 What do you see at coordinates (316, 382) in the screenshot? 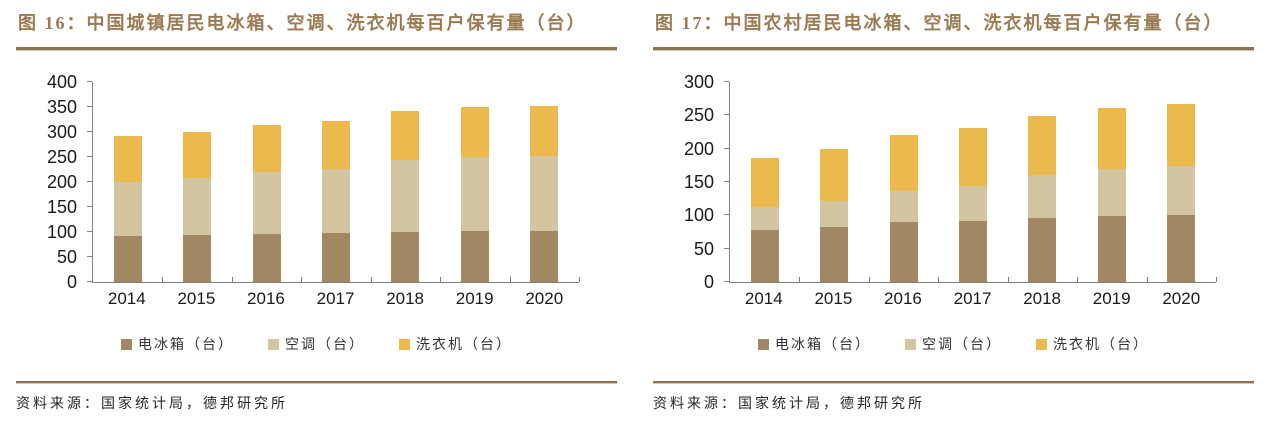
I see `source-divider` at bounding box center [316, 382].